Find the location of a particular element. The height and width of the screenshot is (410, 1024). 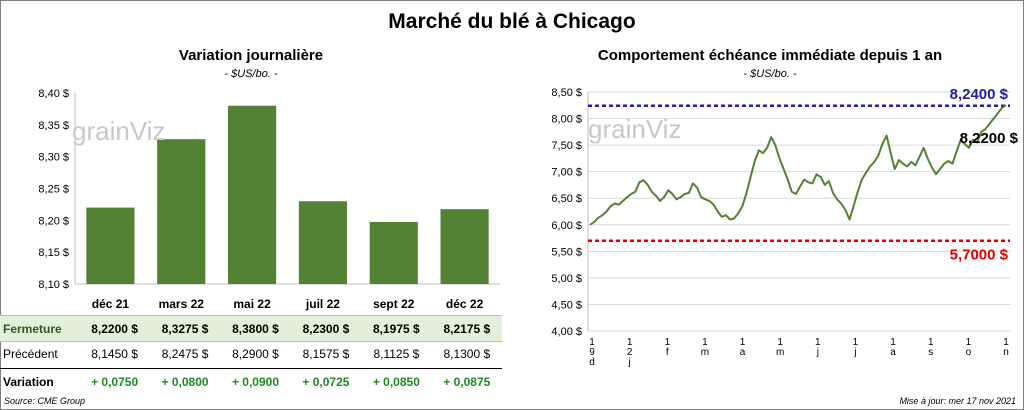

bar-y-tick-label: 8,10 $ is located at coordinates (53, 285).